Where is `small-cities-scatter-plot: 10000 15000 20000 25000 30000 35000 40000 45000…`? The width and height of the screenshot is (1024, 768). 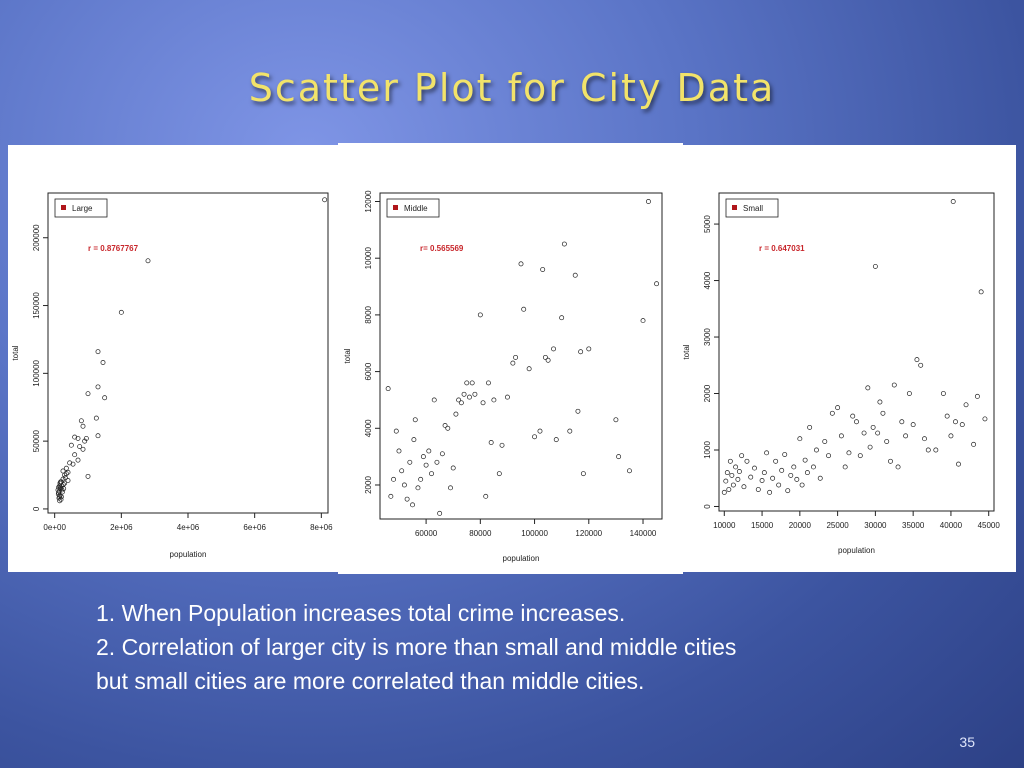
small-cities-scatter-plot: 10000 15000 20000 25000 30000 35000 40000 45000… is located at coordinates (841, 373).